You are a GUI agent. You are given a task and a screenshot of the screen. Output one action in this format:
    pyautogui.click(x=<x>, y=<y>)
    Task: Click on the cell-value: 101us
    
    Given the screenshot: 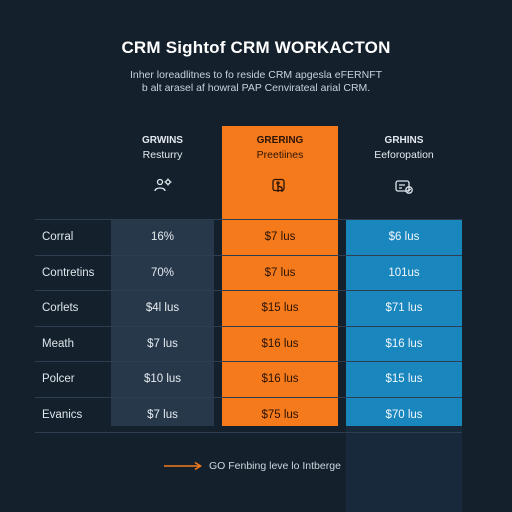 What is the action you would take?
    pyautogui.click(x=404, y=272)
    